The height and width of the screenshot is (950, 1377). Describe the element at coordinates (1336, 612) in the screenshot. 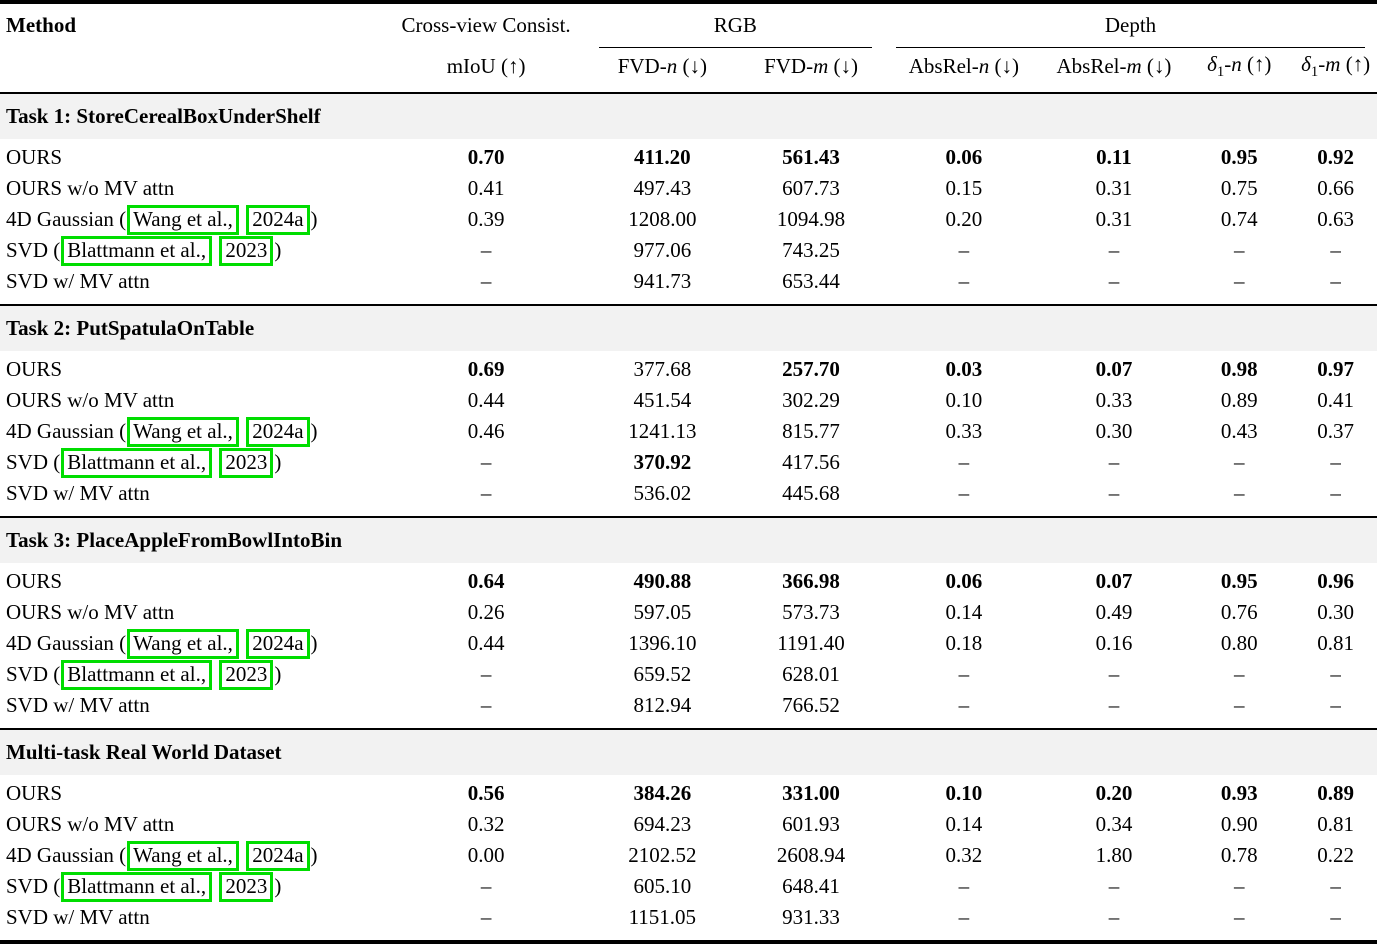

I see `delta1-m-value: 0.30` at that location.